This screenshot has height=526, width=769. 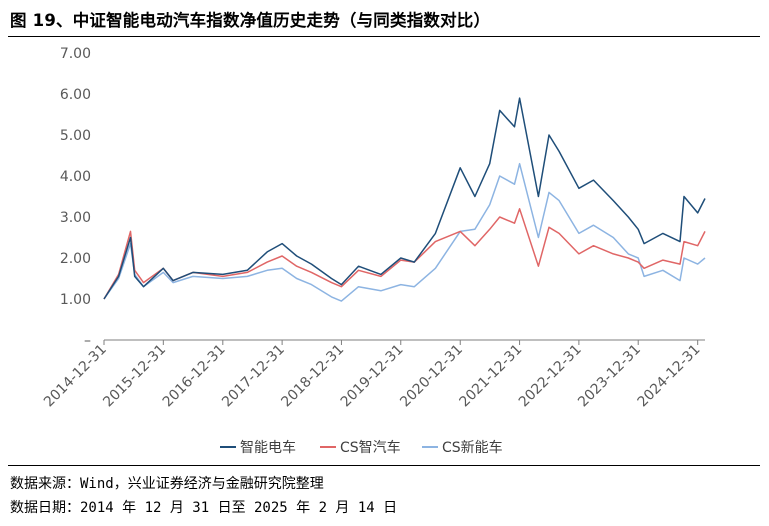 What do you see at coordinates (87, 341) in the screenshot?
I see `y-tick-label: –` at bounding box center [87, 341].